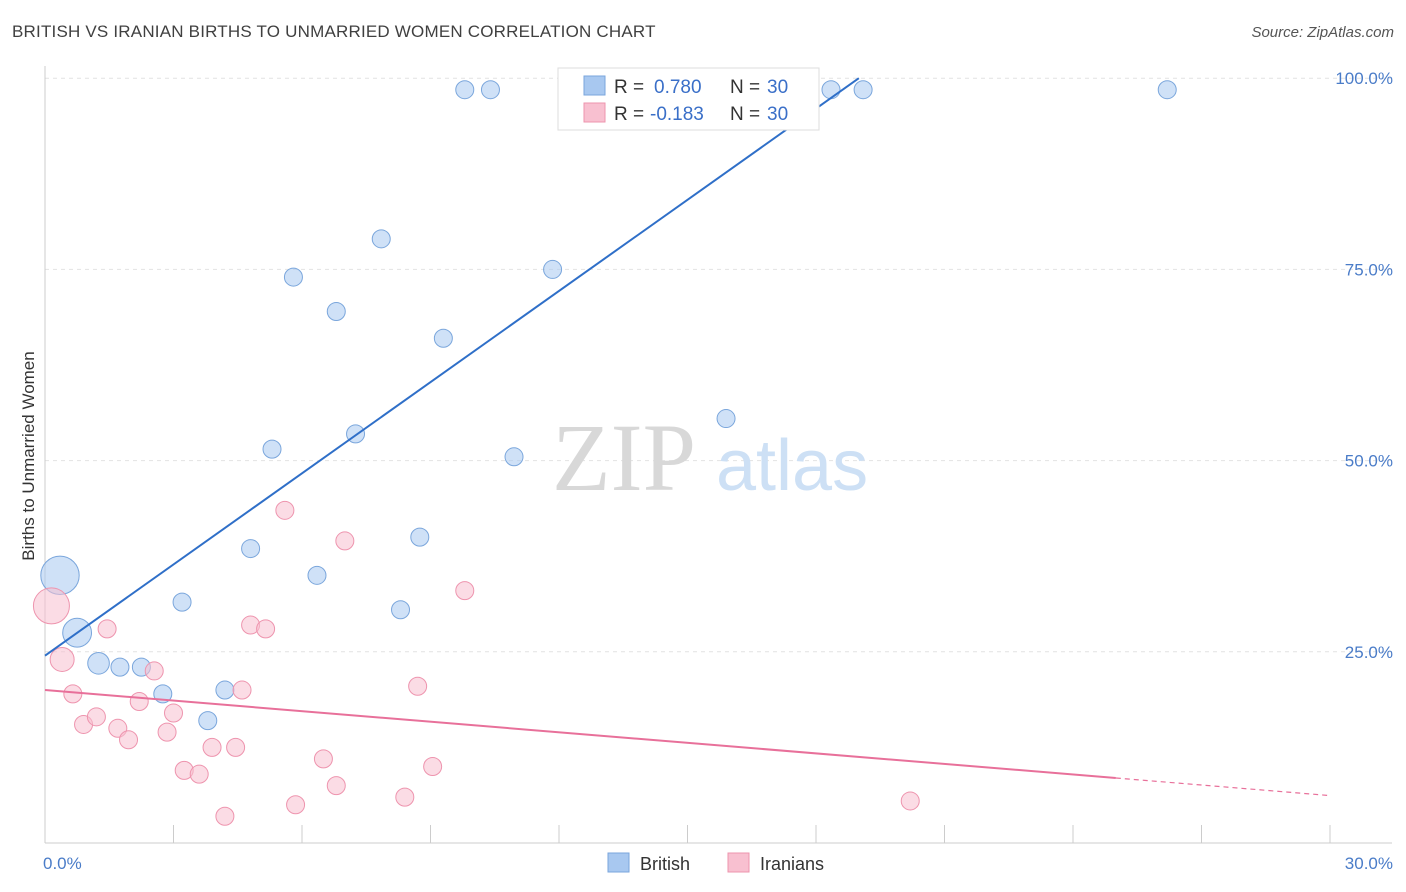 This screenshot has width=1406, height=892. What do you see at coordinates (594, 85) in the screenshot?
I see `british-legend-swatch` at bounding box center [594, 85].